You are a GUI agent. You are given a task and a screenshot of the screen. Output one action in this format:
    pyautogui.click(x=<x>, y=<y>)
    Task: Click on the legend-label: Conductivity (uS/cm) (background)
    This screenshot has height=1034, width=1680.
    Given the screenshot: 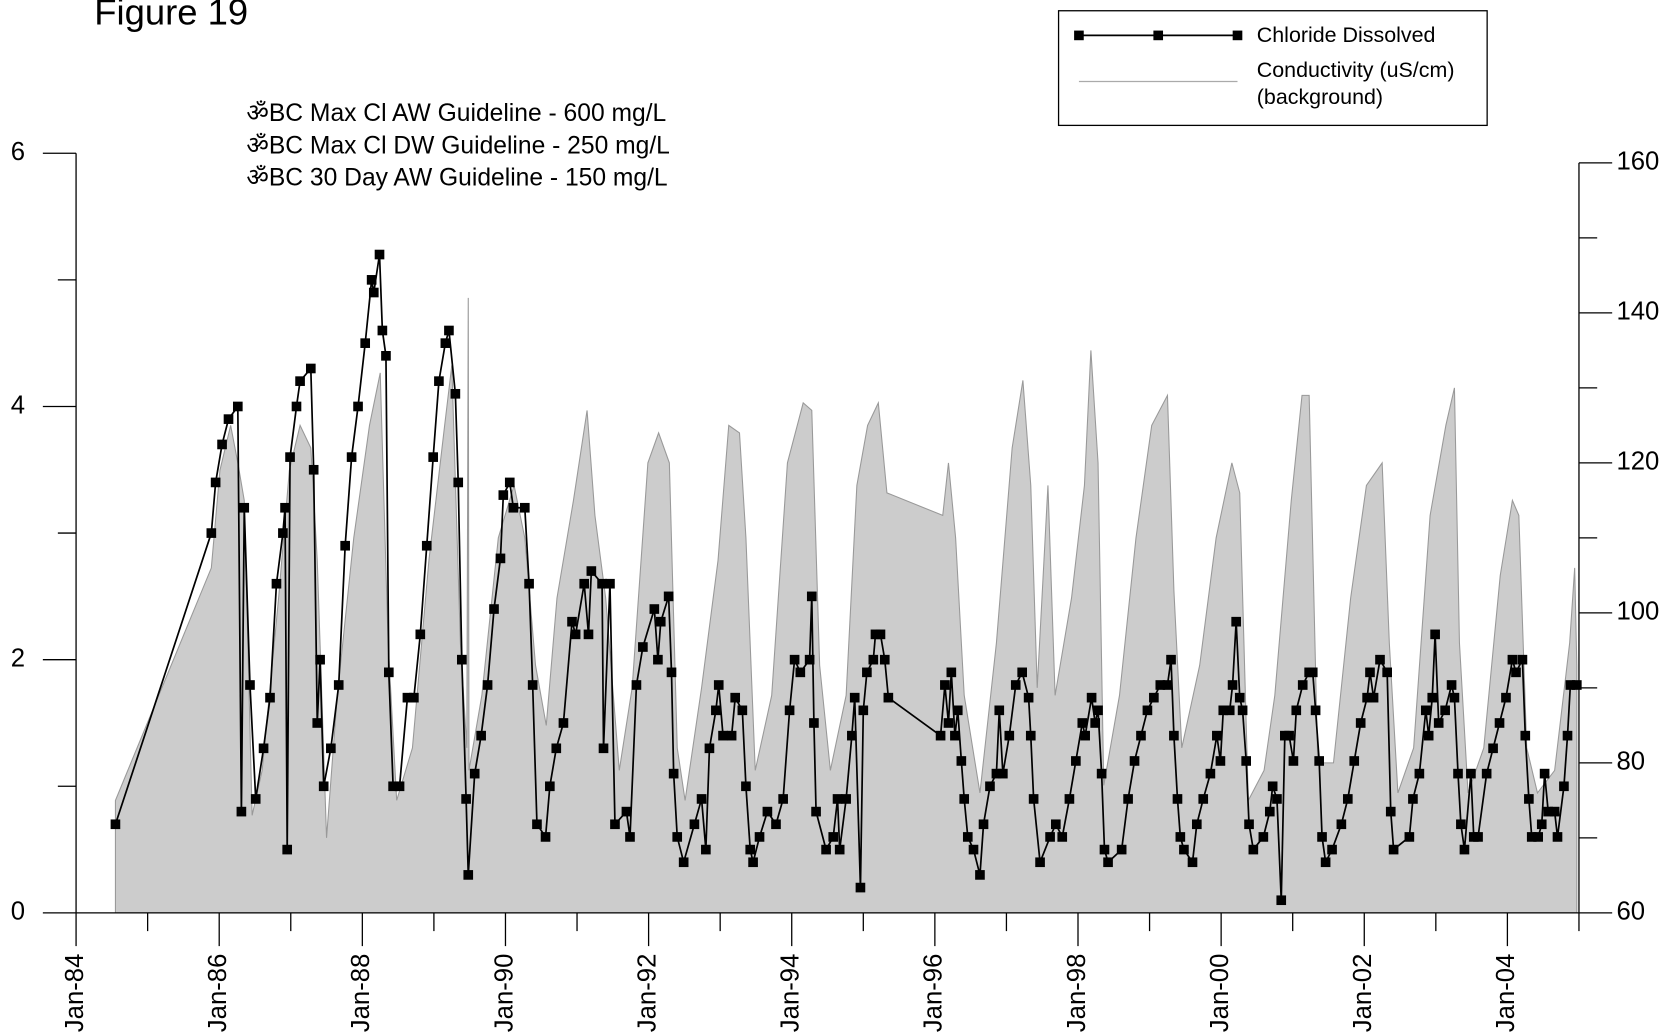 What is the action you would take?
    pyautogui.click(x=1355, y=84)
    